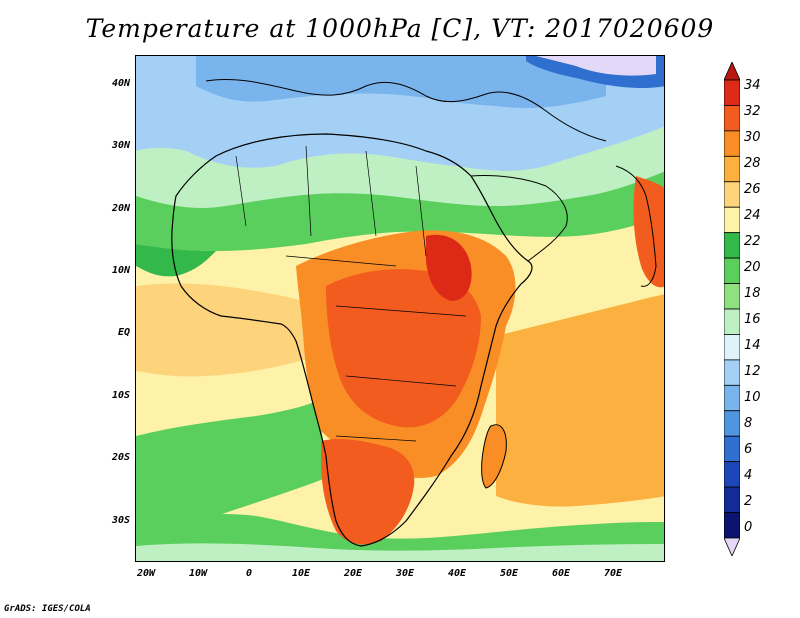  What do you see at coordinates (748, 449) in the screenshot?
I see `colorbar-label-6: 6` at bounding box center [748, 449].